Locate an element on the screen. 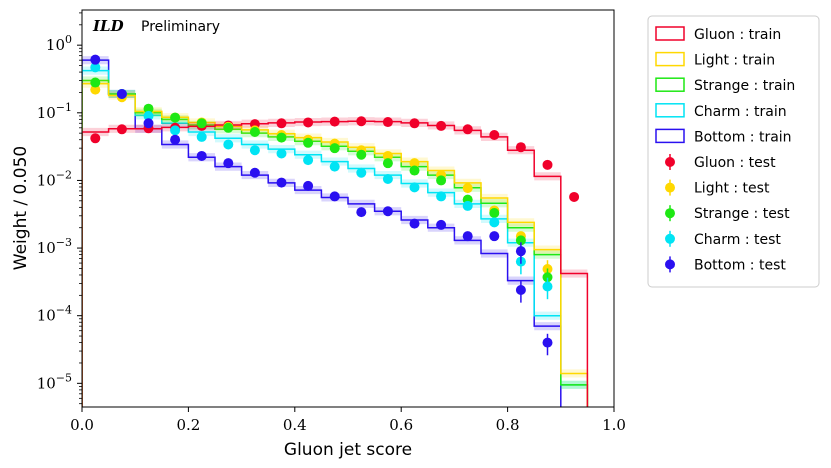 The width and height of the screenshot is (831, 468). annotation-preliminary: Preliminary is located at coordinates (180, 27).